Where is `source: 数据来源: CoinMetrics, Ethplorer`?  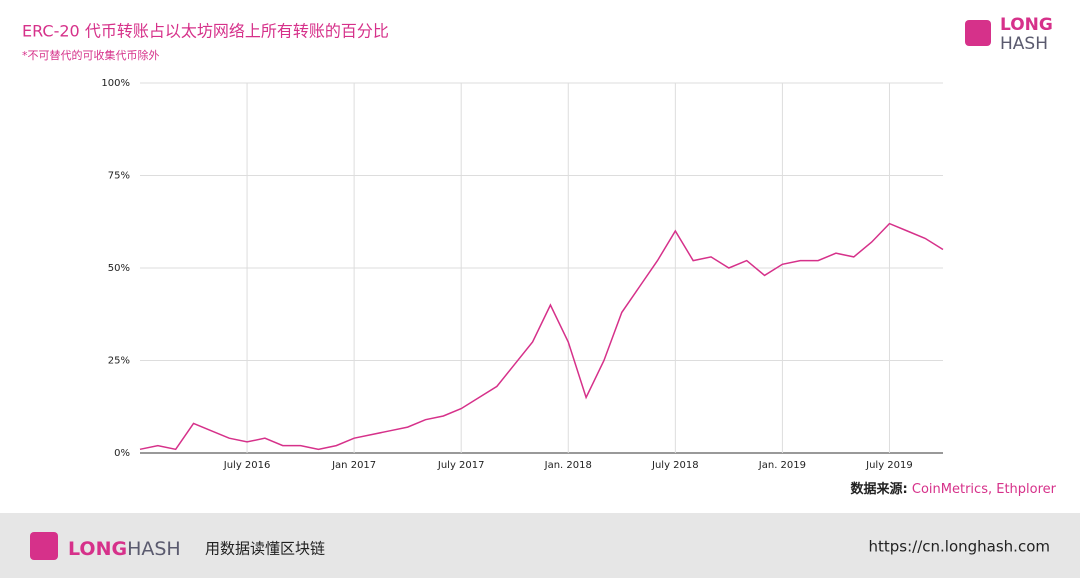
source: 数据来源: CoinMetrics, Ethplorer is located at coordinates (954, 489).